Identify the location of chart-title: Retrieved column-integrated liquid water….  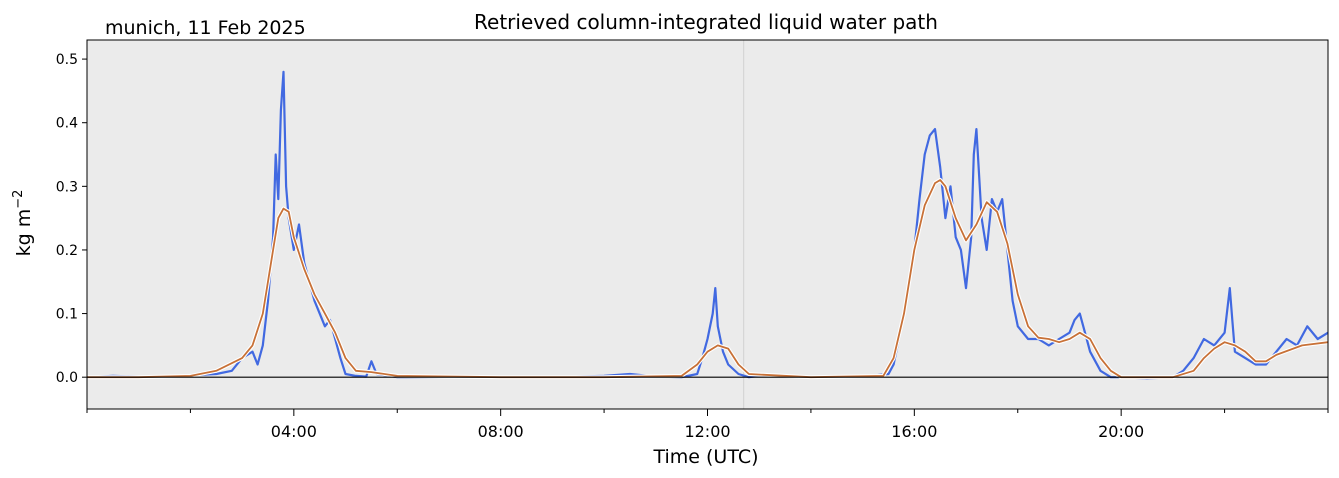
(706, 22).